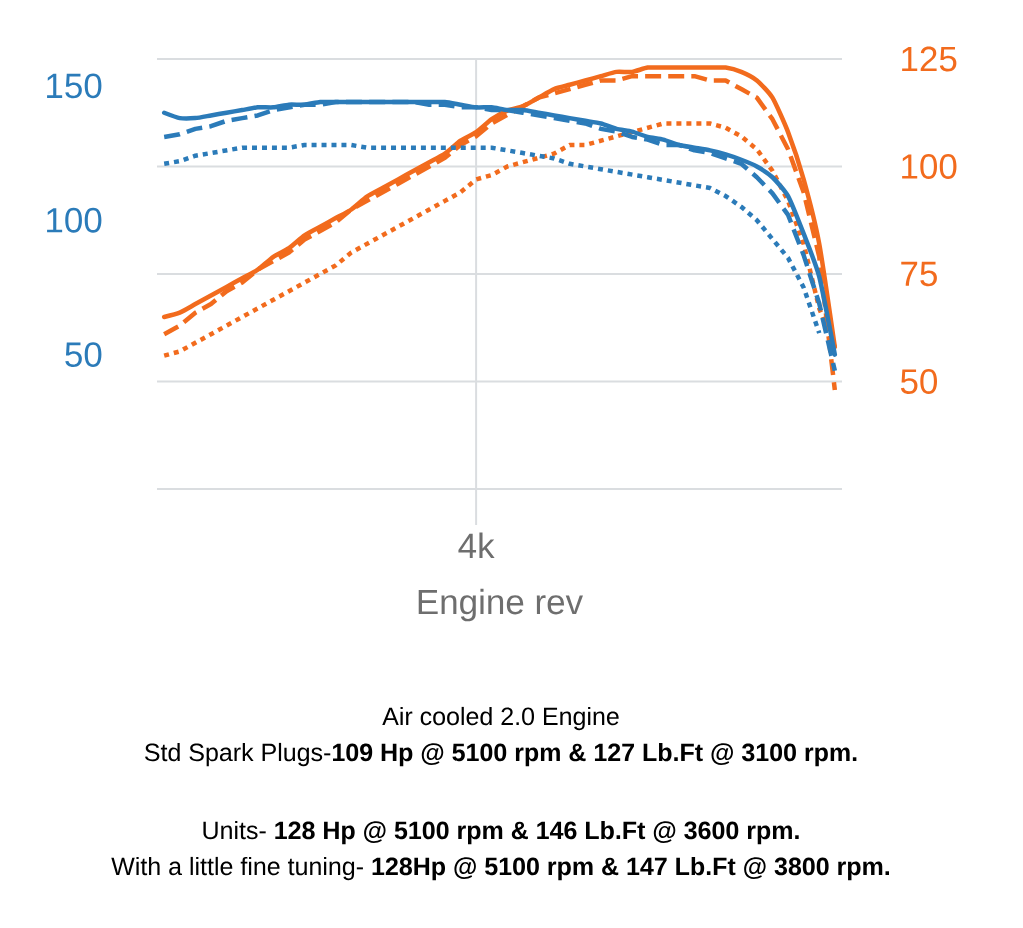 This screenshot has width=1023, height=928. What do you see at coordinates (476, 545) in the screenshot?
I see `x-tick-label: 4k` at bounding box center [476, 545].